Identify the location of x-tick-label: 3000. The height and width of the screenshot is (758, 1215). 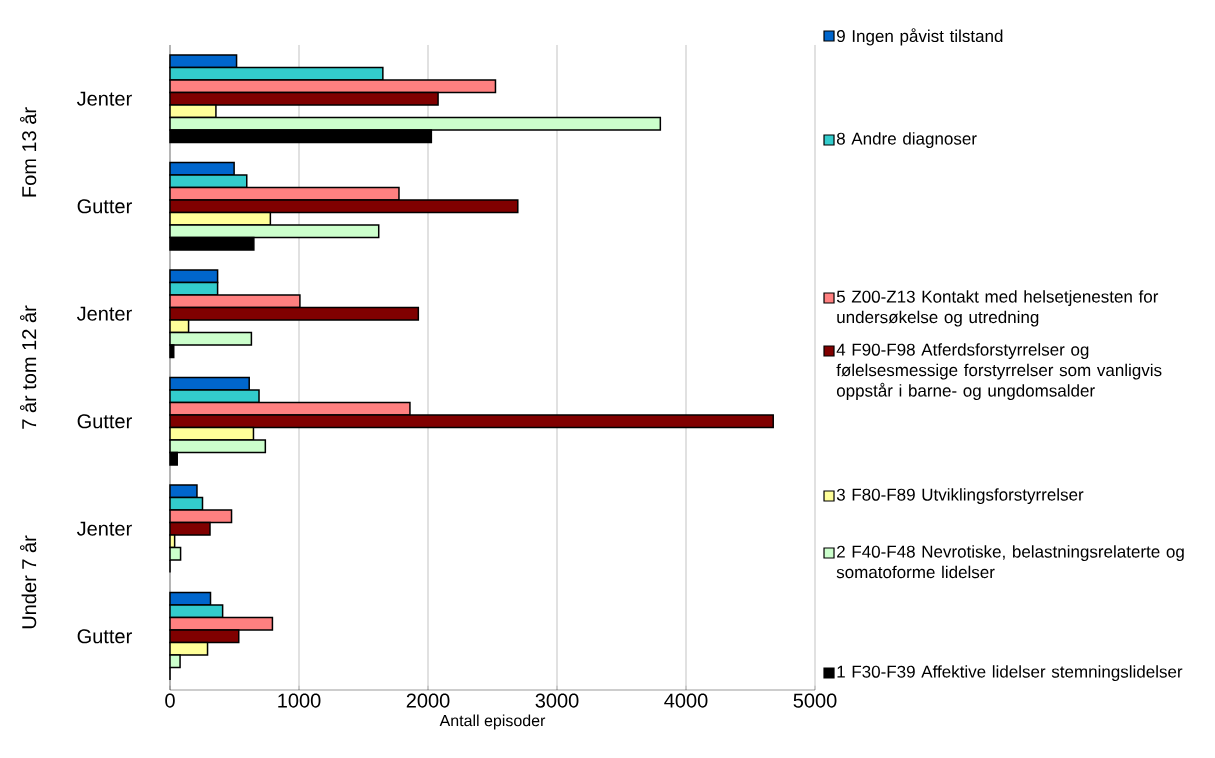
(557, 700).